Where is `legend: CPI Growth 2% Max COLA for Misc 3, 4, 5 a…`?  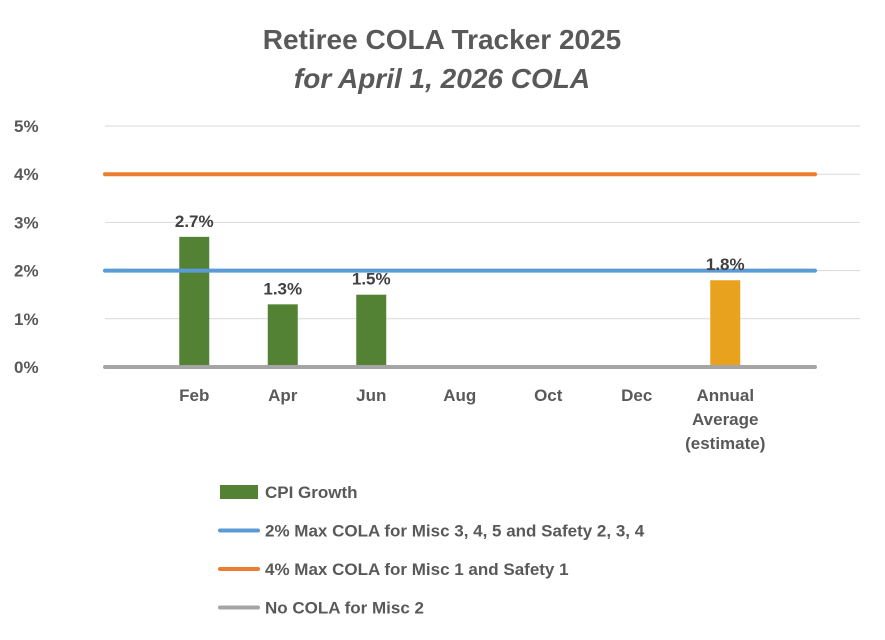
legend: CPI Growth 2% Max COLA for Misc 3, 4, 5 a… is located at coordinates (431, 550).